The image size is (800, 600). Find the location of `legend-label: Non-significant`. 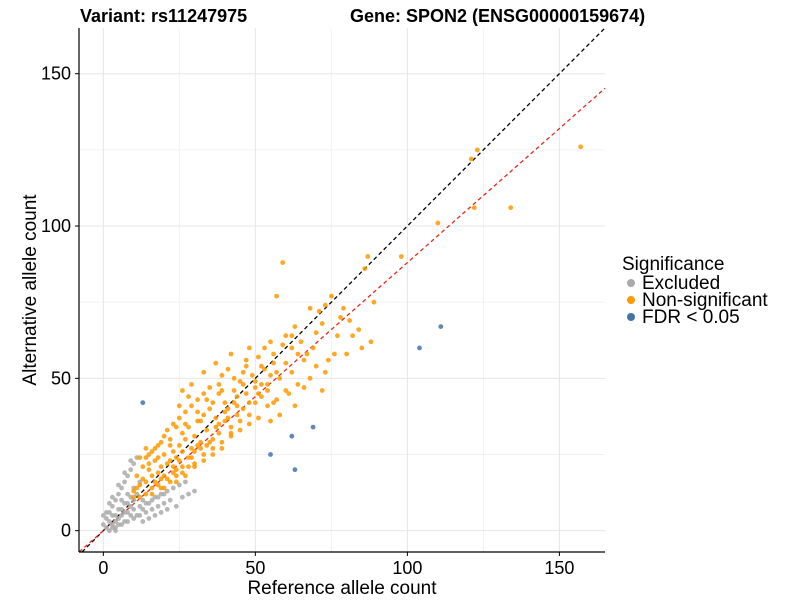

legend-label: Non-significant is located at coordinates (705, 300).